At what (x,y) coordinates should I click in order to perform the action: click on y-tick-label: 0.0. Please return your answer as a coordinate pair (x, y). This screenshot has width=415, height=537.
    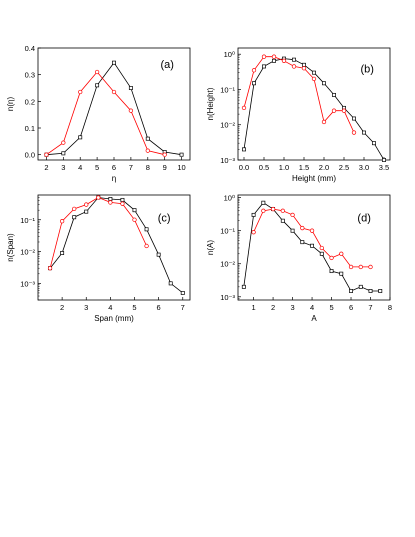
    Looking at the image, I should click on (30, 155).